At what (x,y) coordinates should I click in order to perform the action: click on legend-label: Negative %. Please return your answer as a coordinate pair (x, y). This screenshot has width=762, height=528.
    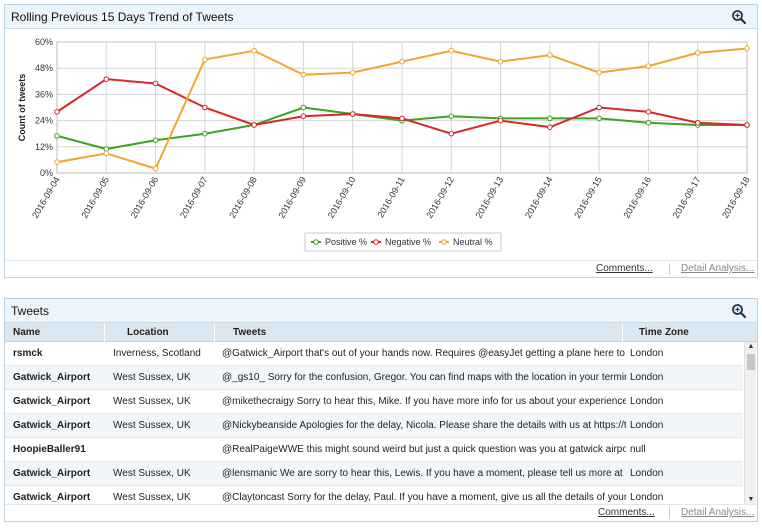
    Looking at the image, I should click on (408, 242).